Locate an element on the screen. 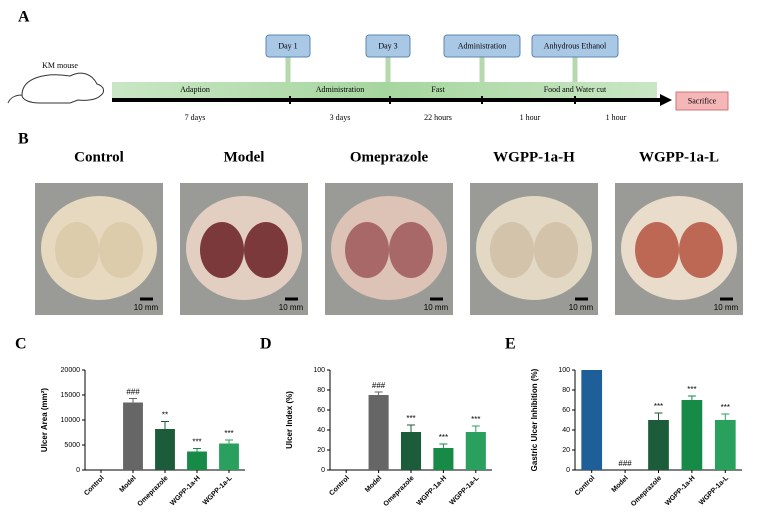 The width and height of the screenshot is (757, 520). event-label: Anhydrous Ethanol is located at coordinates (575, 45).